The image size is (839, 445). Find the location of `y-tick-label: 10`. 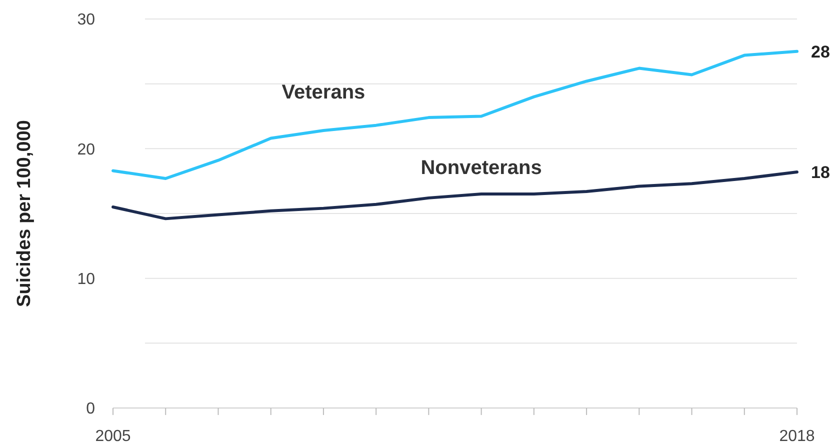

y-tick-label: 10 is located at coordinates (86, 279).